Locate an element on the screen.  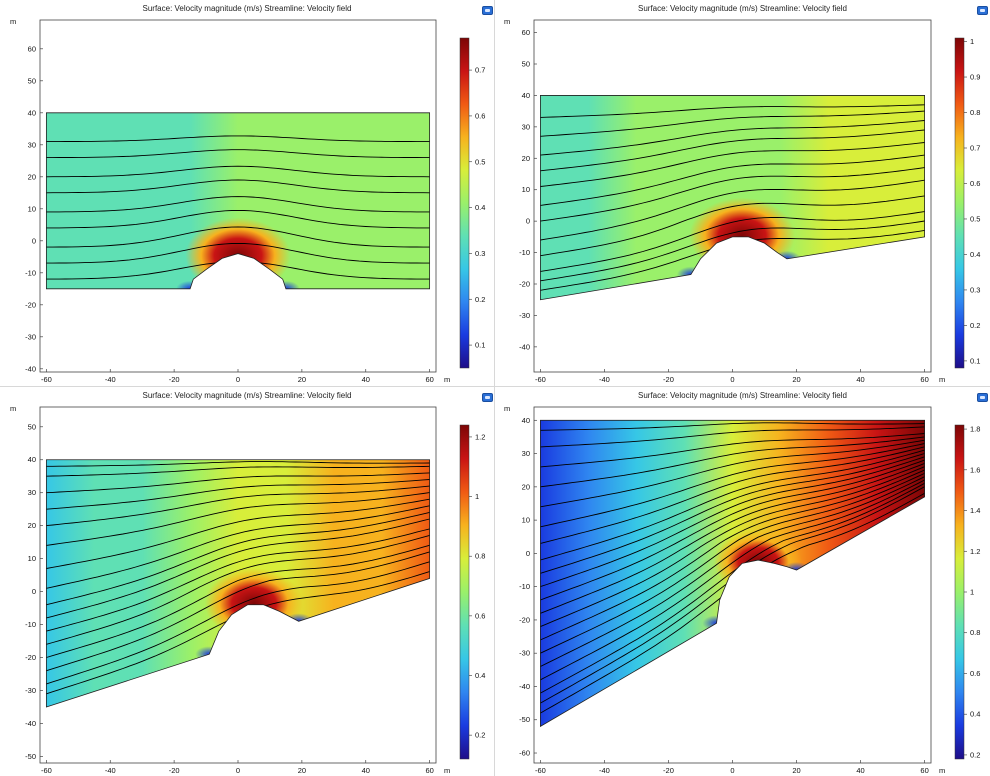
y-tick-label: -50 is located at coordinates (30, 756).